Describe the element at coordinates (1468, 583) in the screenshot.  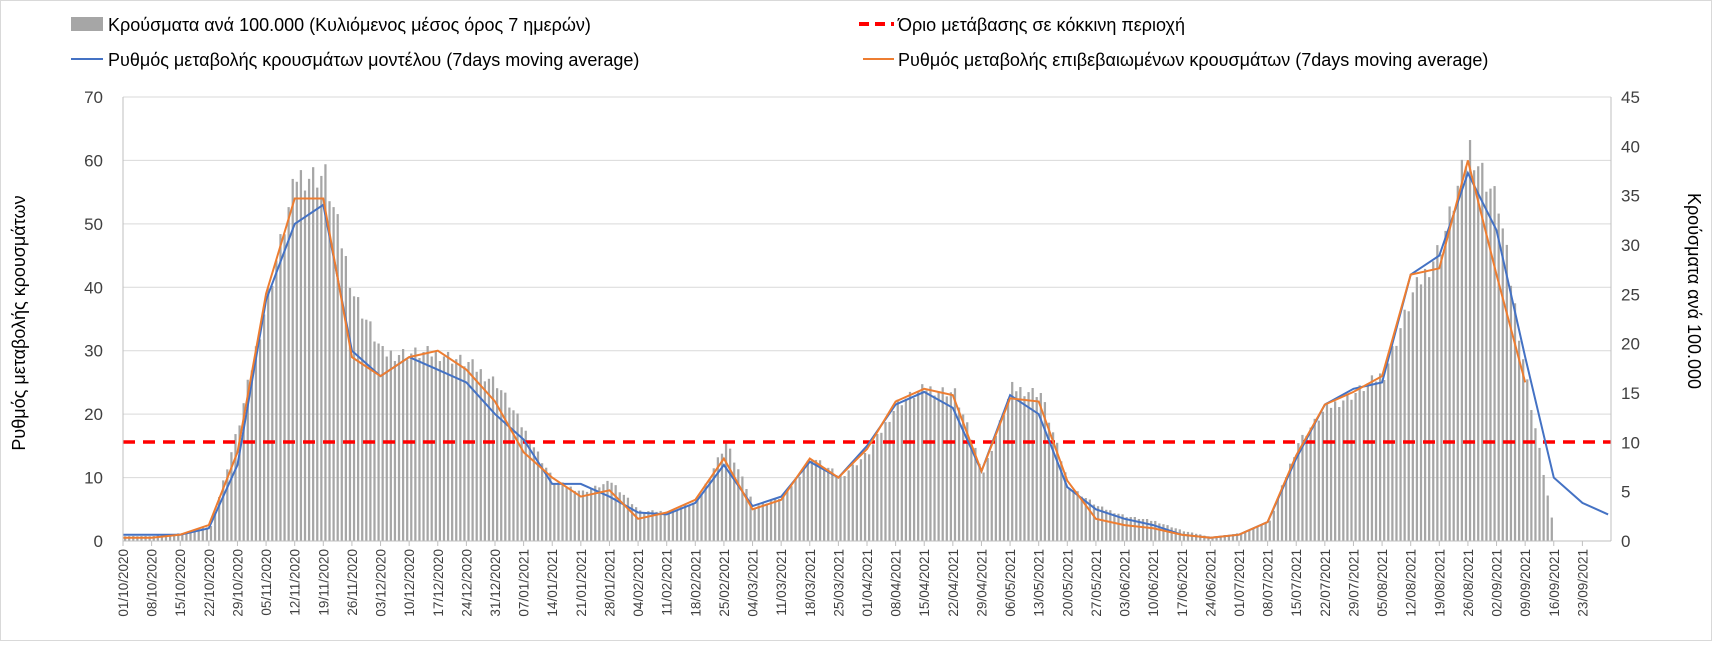
I see `x-tick-label: 26/08/2021` at that location.